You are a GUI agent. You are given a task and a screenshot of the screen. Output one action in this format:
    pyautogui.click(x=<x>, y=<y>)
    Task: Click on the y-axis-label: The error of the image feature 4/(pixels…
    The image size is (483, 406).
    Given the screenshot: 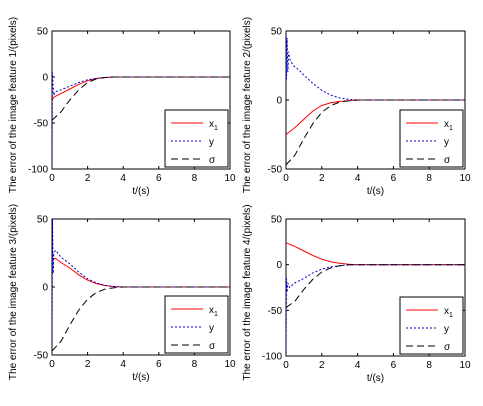 What is the action you would take?
    pyautogui.click(x=247, y=292)
    